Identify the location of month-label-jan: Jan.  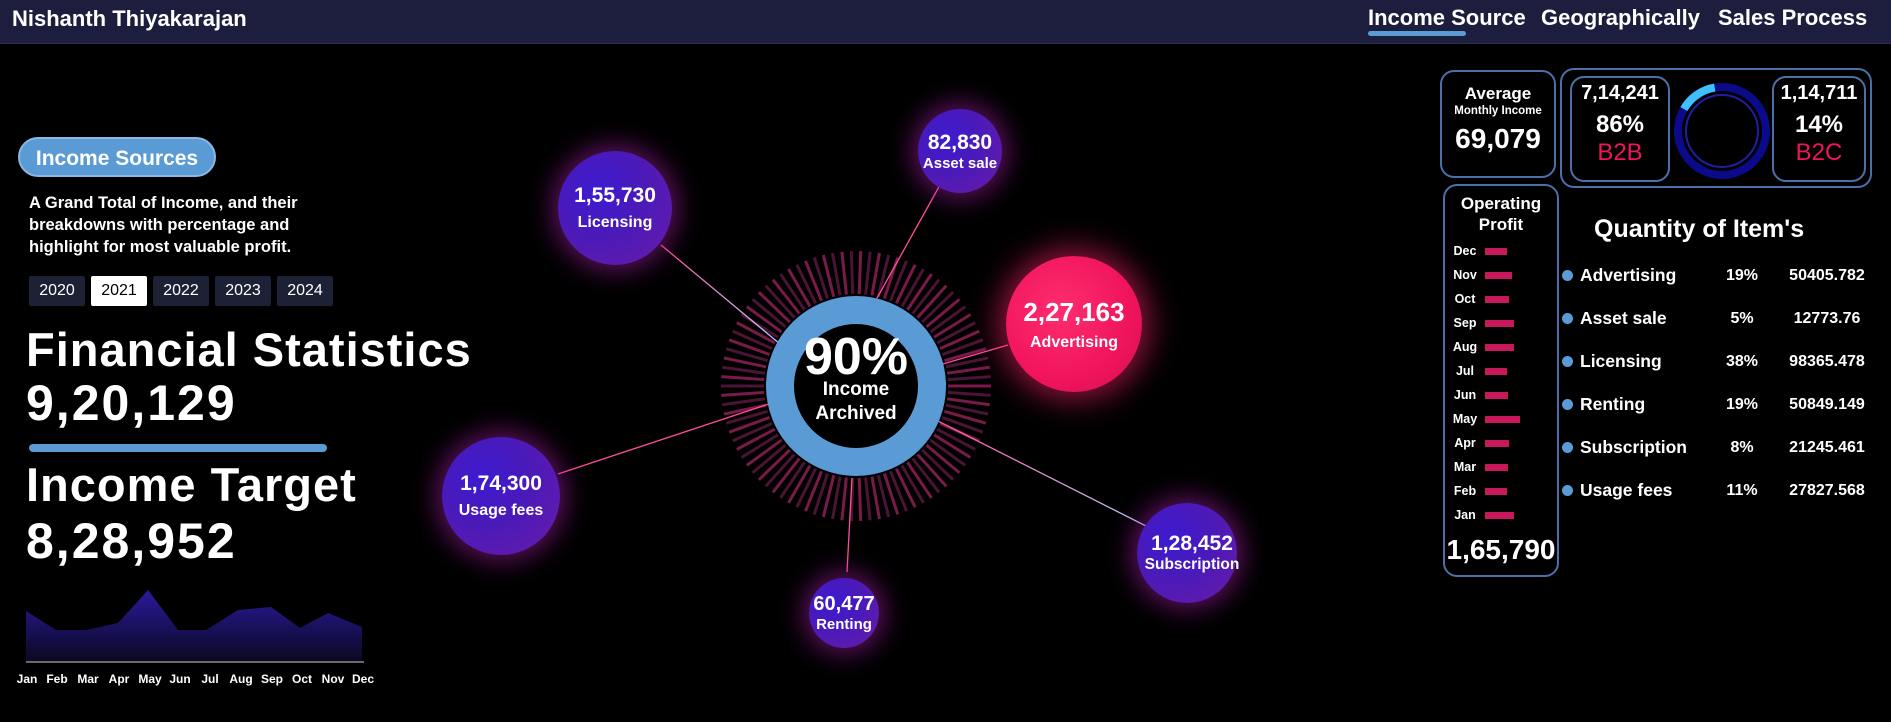
(27, 679).